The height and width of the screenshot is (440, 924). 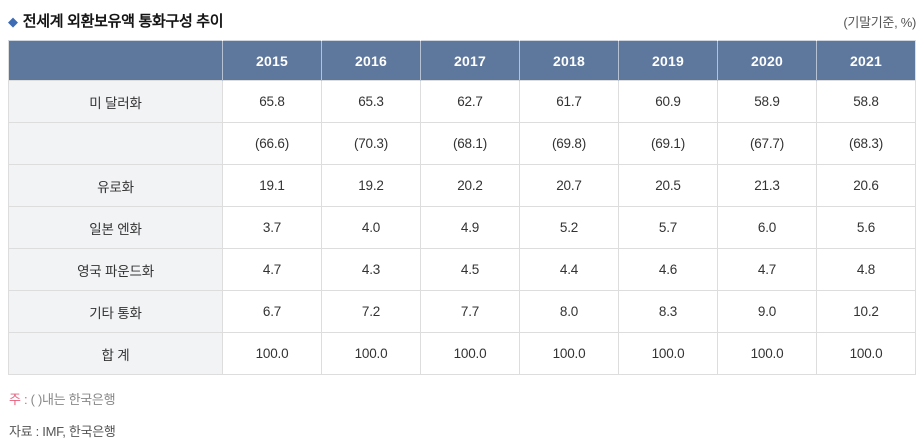 What do you see at coordinates (470, 60) in the screenshot?
I see `year-header-cell: 2017` at bounding box center [470, 60].